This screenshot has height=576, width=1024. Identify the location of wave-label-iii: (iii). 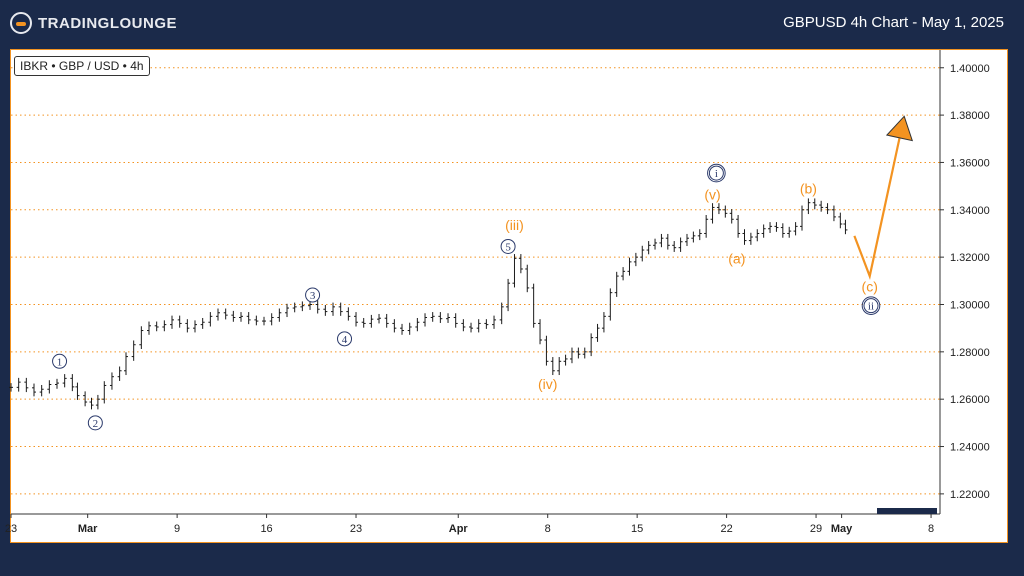
(514, 225).